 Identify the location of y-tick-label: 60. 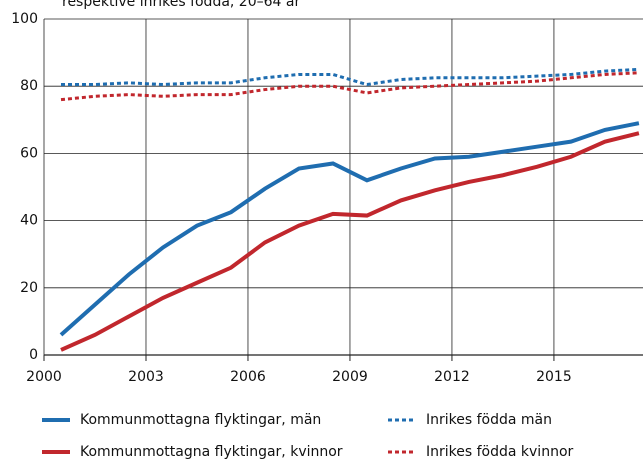
(29, 153).